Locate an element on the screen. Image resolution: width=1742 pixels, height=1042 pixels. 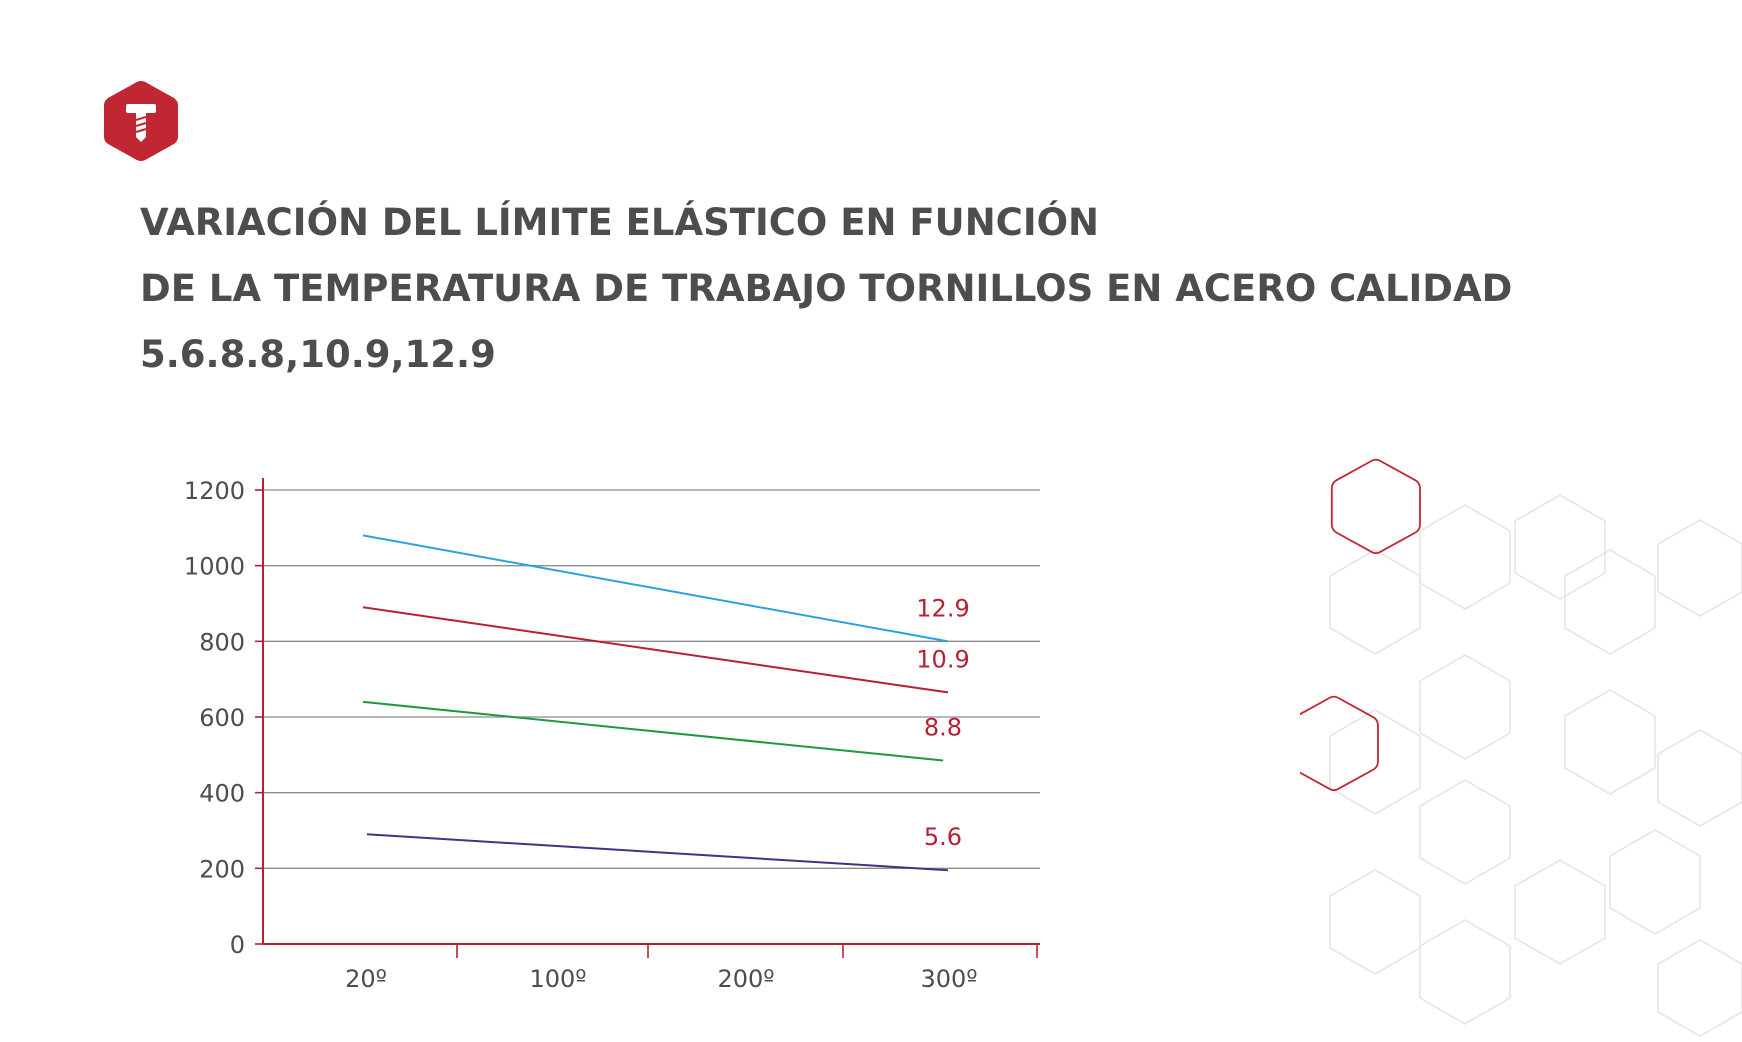
red-hexagon-outline-bottom is located at coordinates (1339, 743).